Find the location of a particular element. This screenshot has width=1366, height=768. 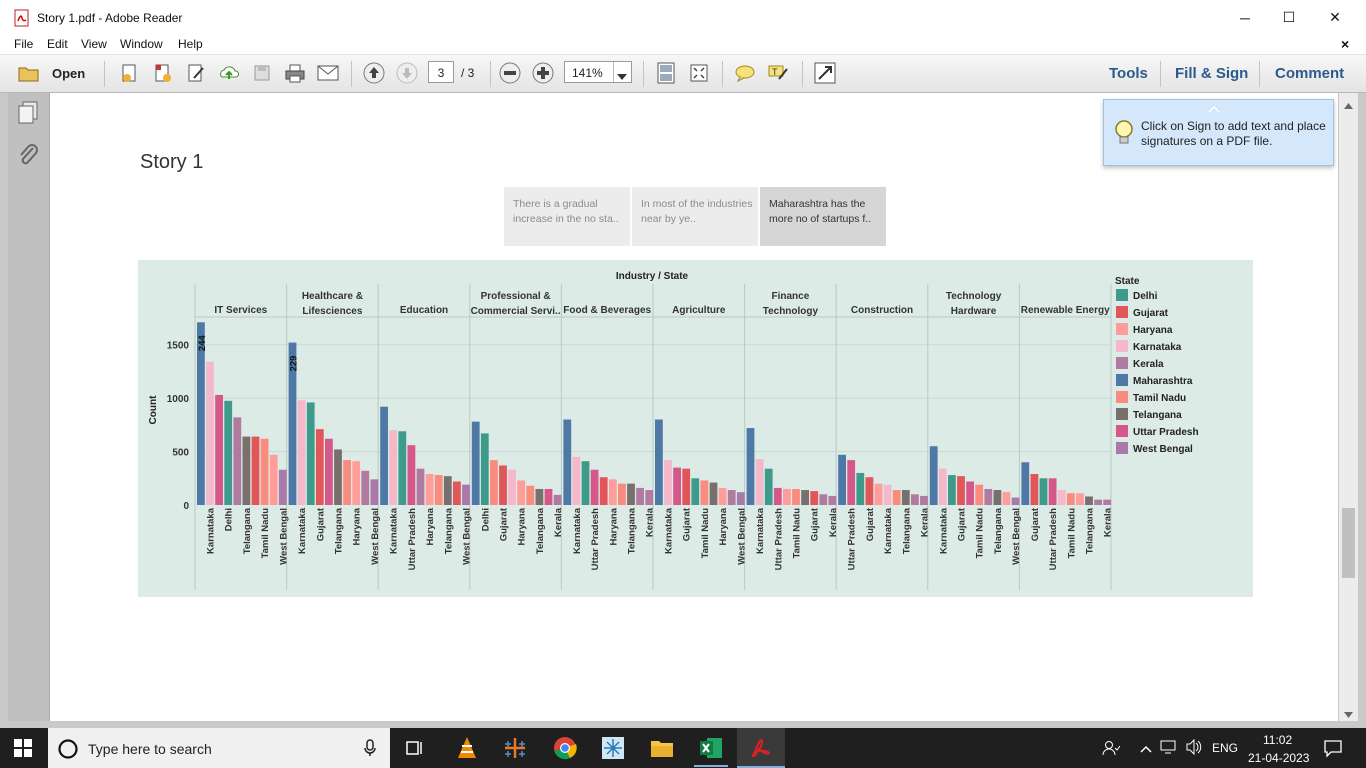

attachments-icon is located at coordinates (28, 156).